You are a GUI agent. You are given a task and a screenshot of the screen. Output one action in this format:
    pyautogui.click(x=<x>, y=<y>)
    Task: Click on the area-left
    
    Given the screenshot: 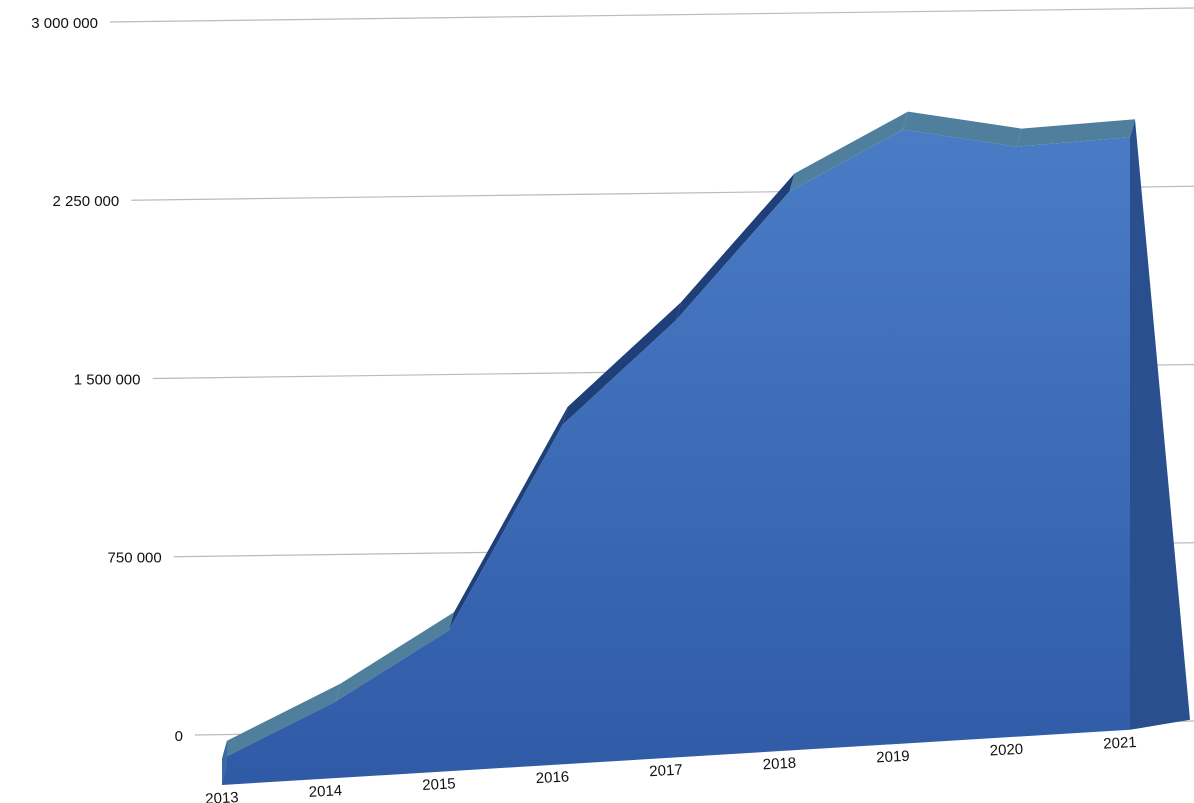 What is the action you would take?
    pyautogui.click(x=224, y=762)
    